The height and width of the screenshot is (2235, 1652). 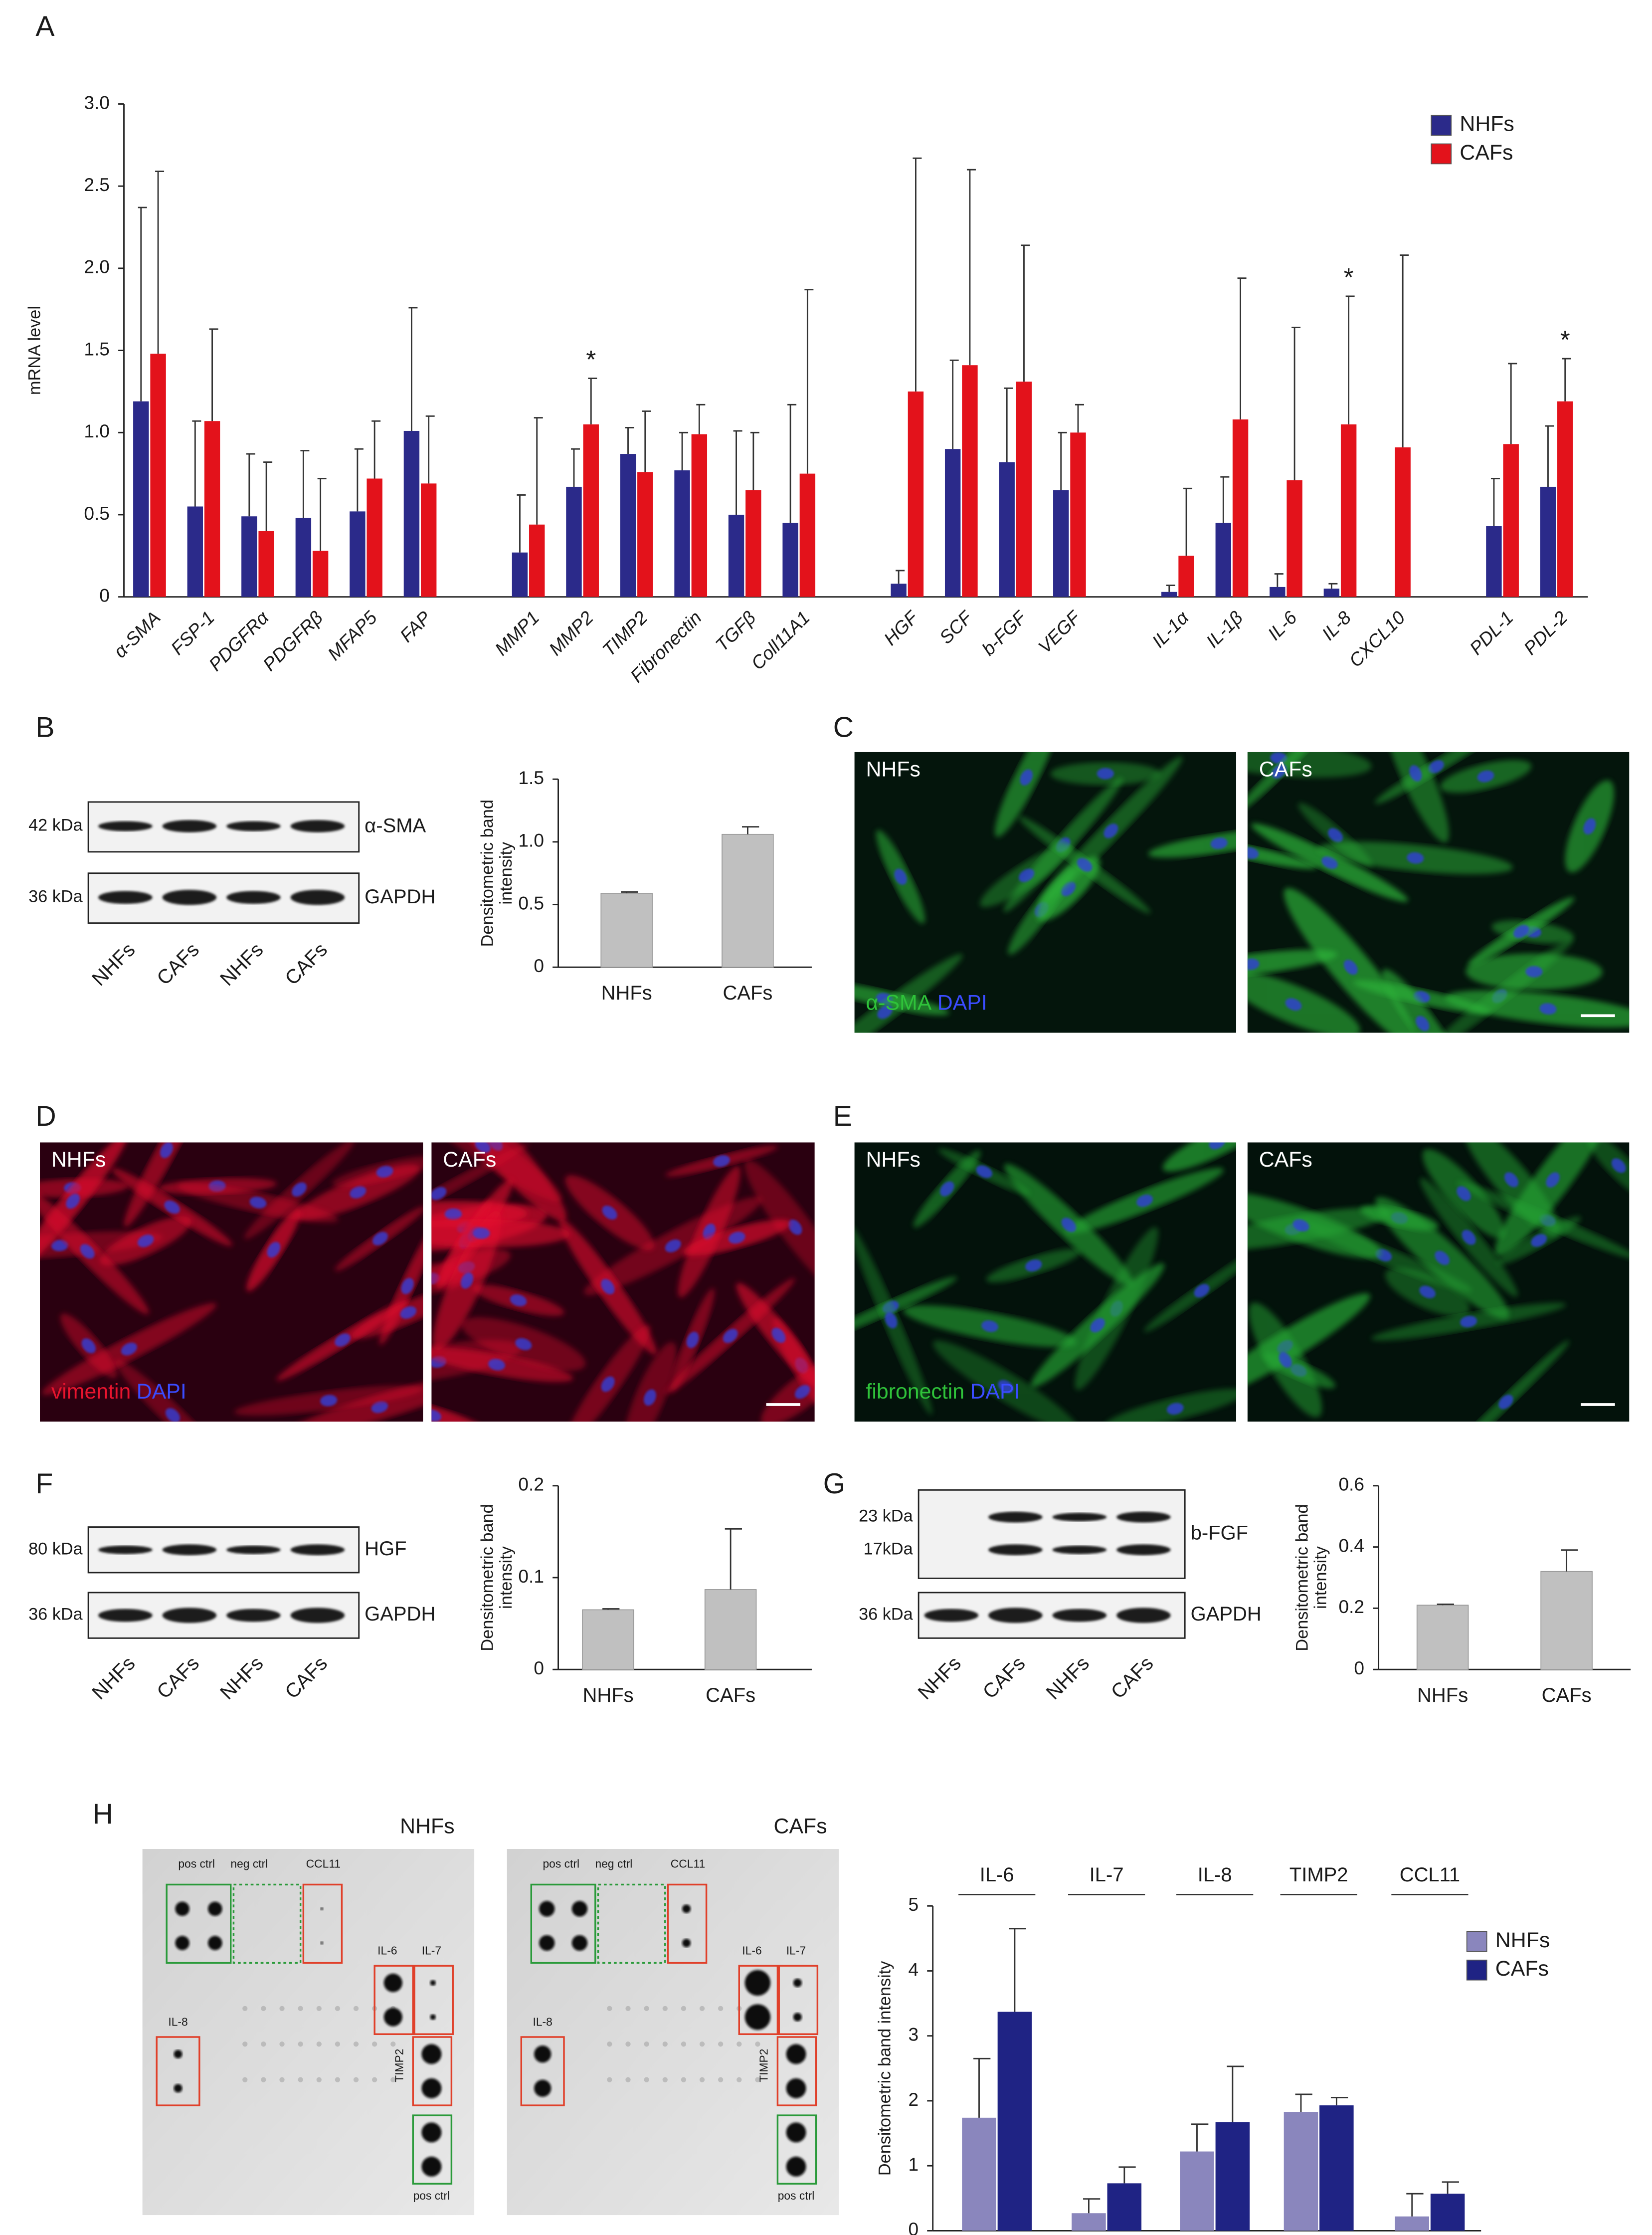 I want to click on y-axis-label: Densitometric band, so click(x=487, y=873).